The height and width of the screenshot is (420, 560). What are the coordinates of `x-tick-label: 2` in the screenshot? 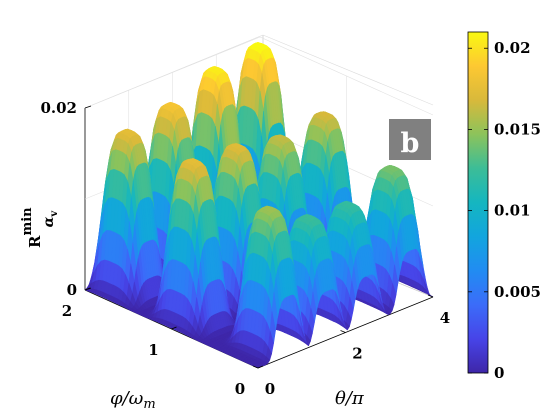 It's located at (67, 311).